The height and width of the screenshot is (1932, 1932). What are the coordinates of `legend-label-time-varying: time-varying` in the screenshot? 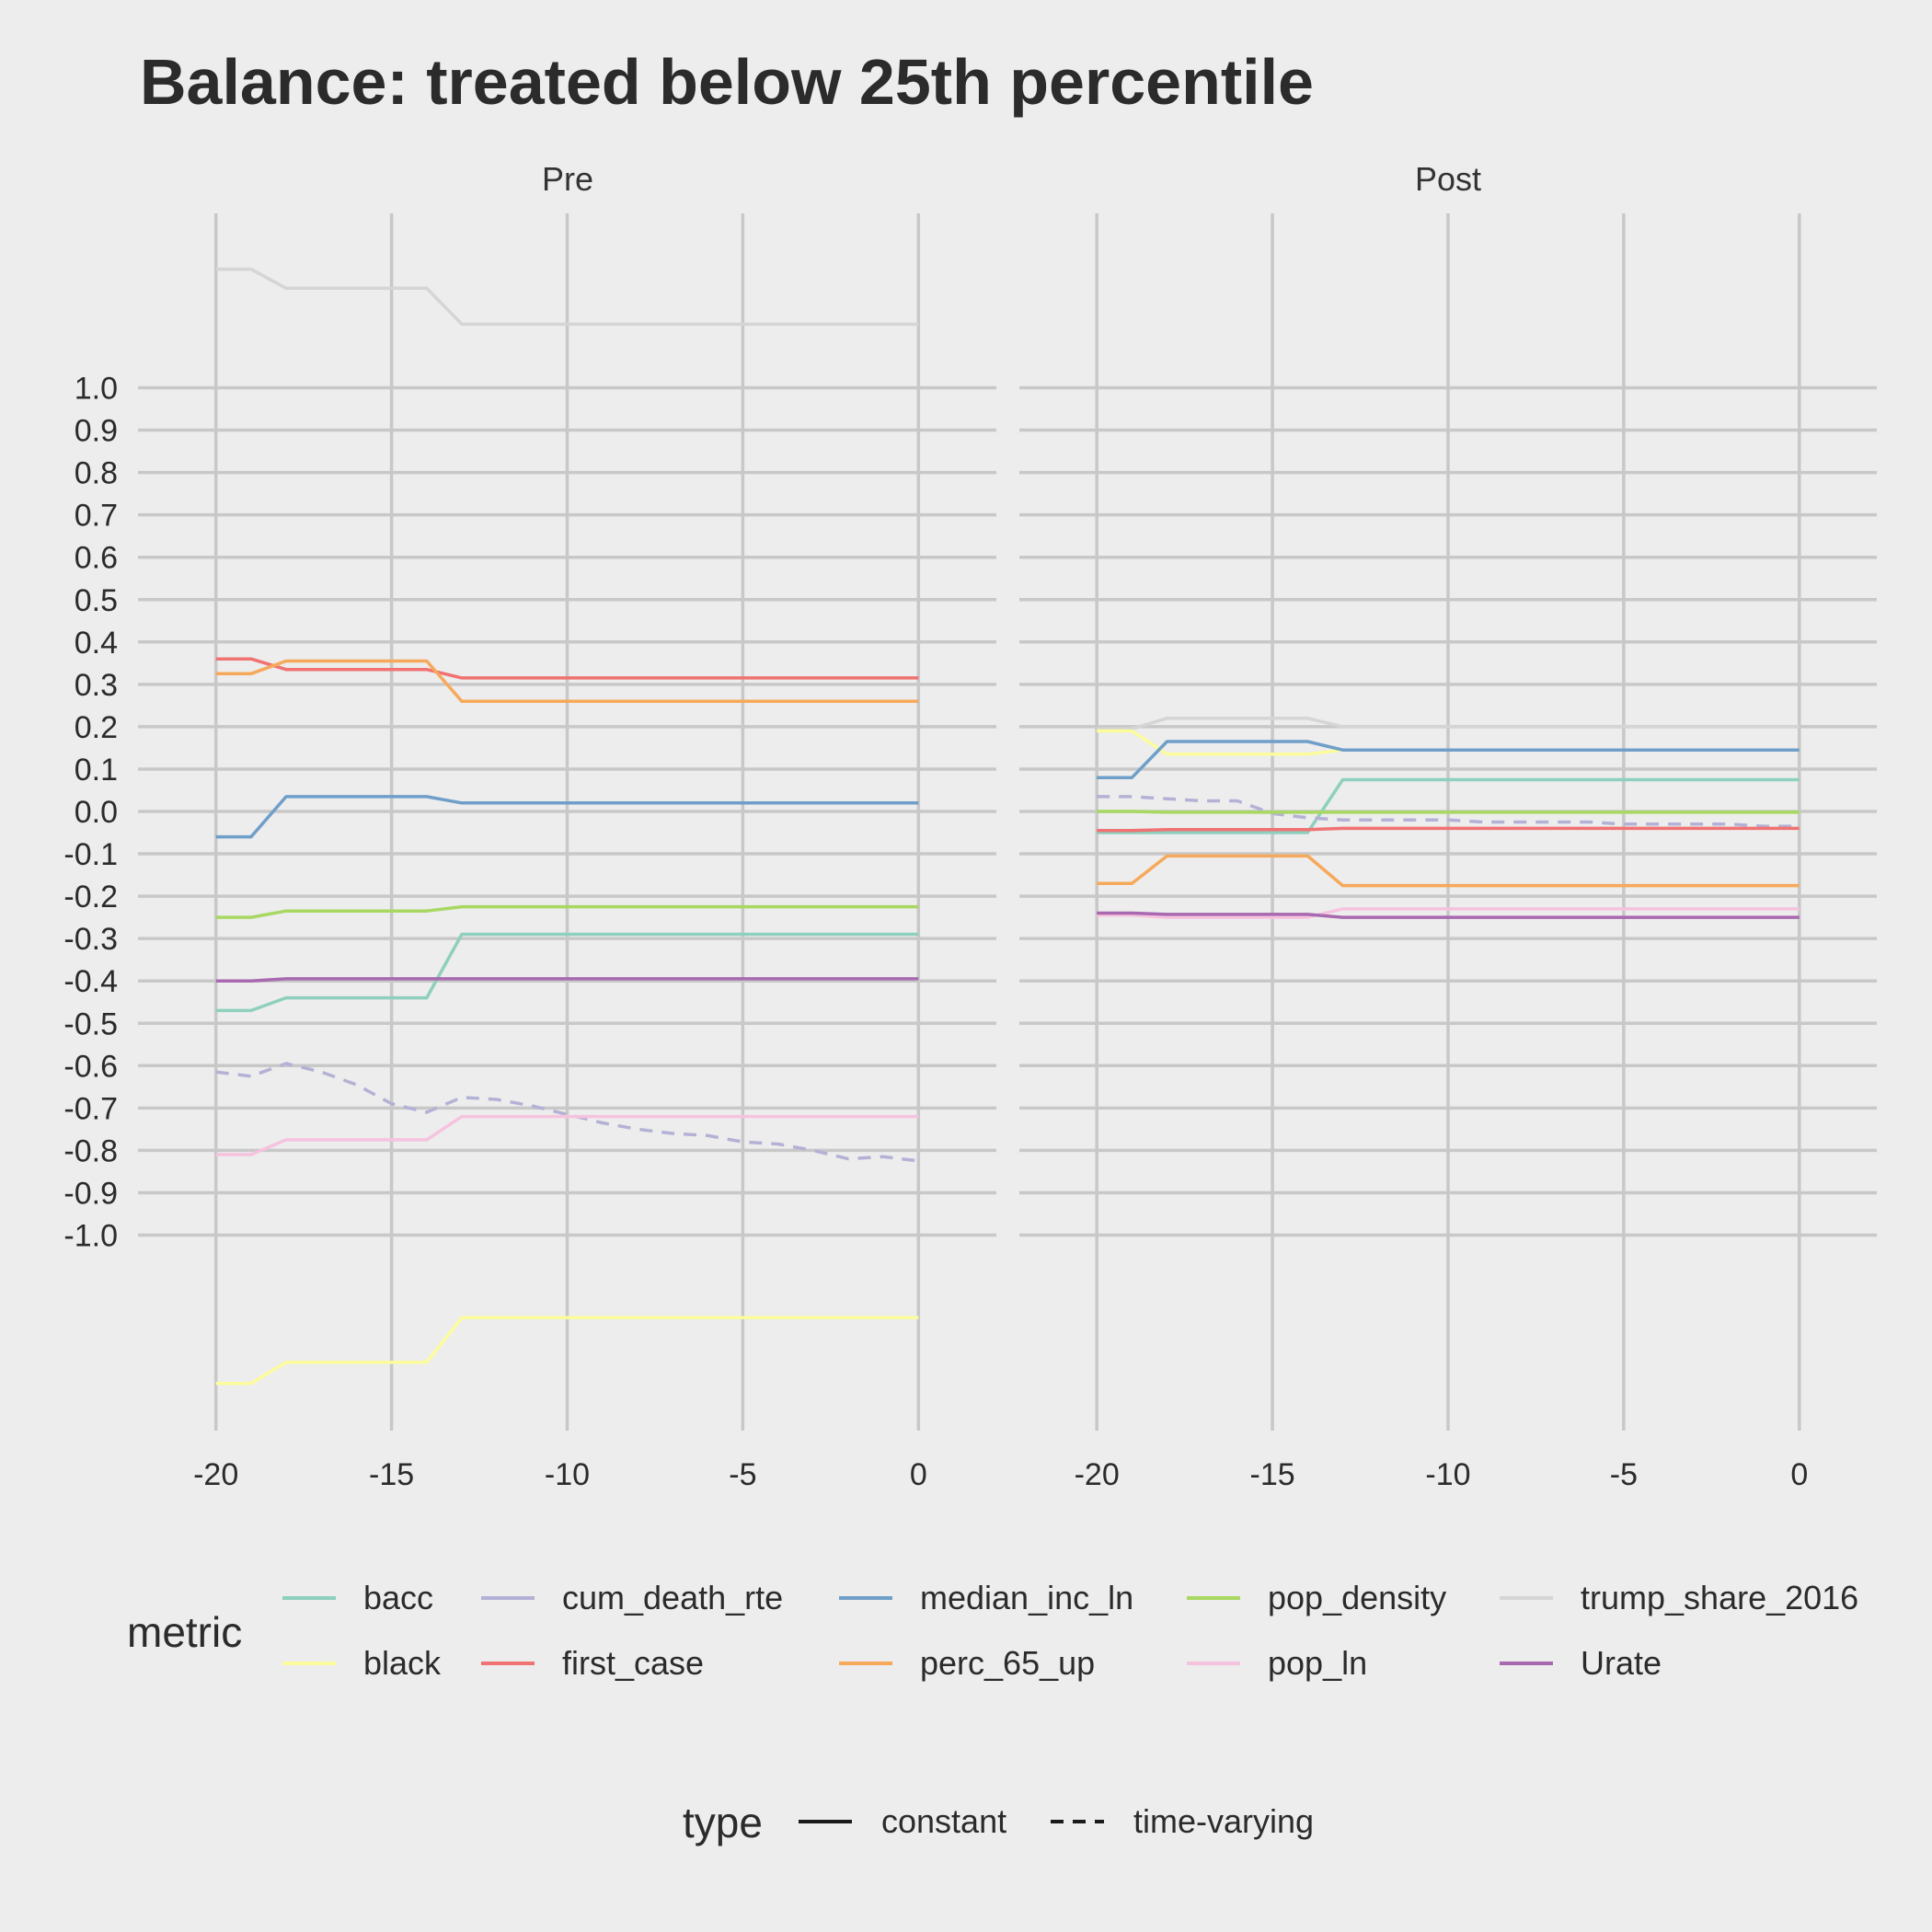 It's located at (1223, 1821).